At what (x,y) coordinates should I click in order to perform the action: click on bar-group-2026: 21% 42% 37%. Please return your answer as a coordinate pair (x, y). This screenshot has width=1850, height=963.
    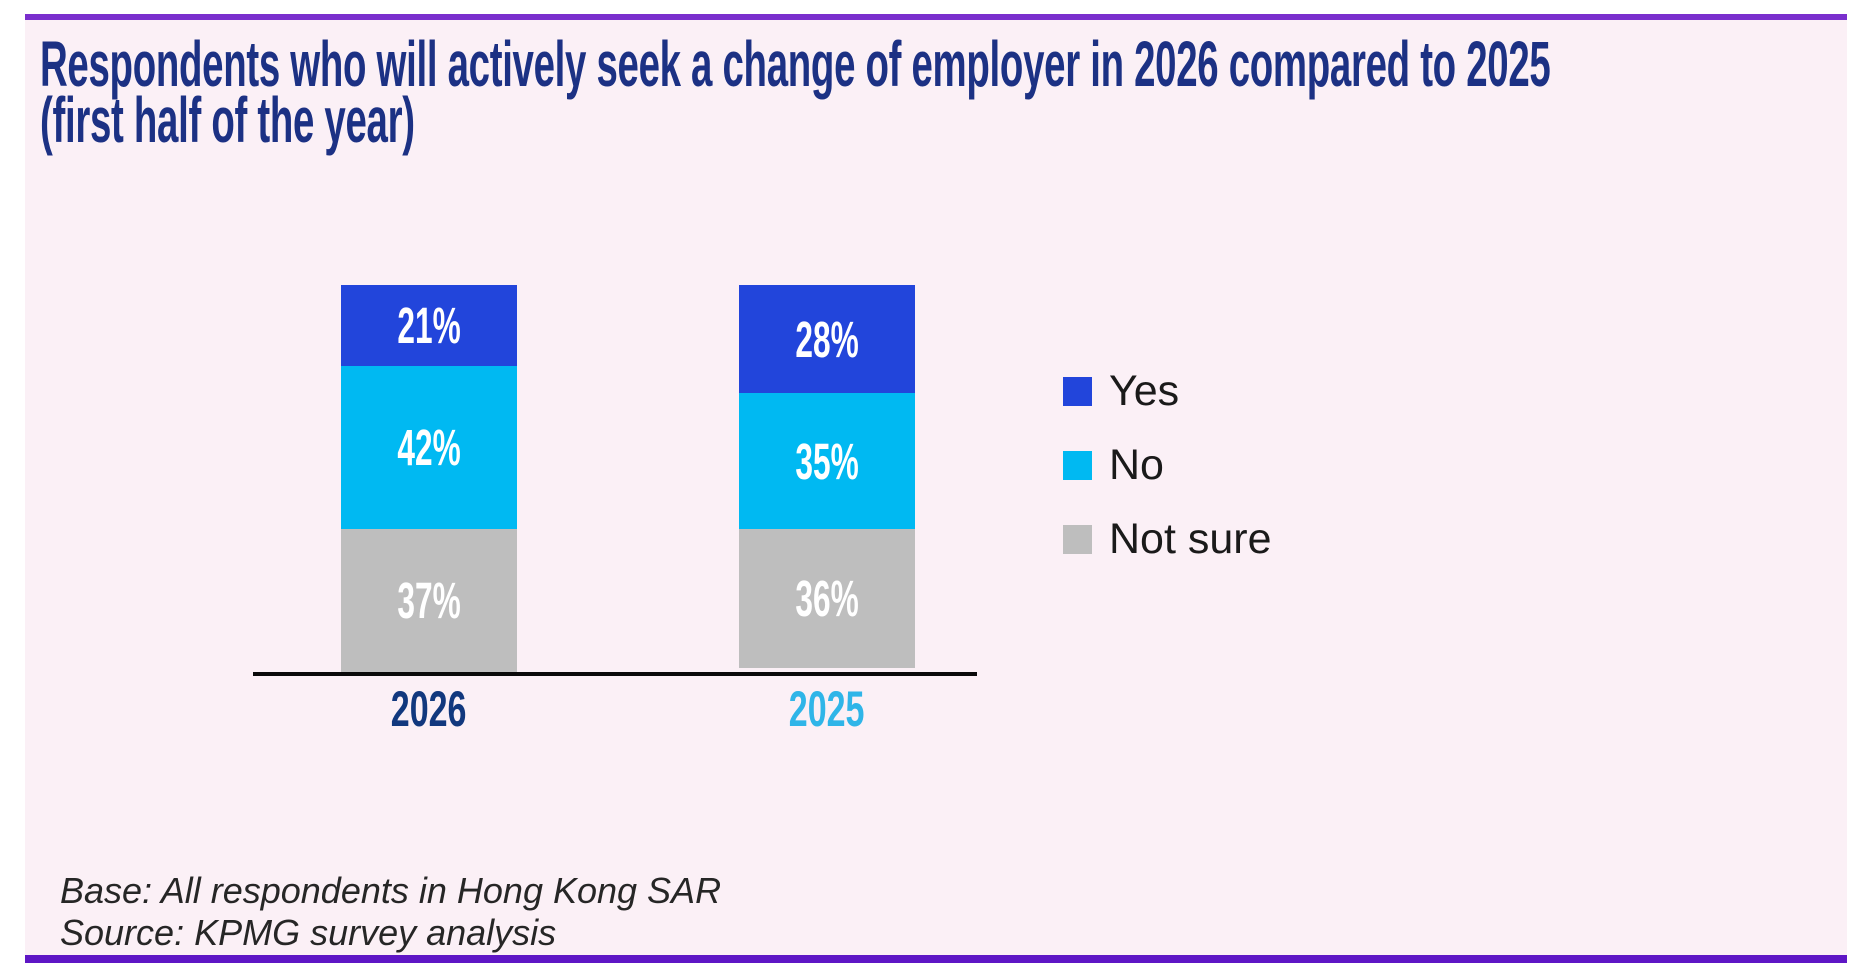
    Looking at the image, I should click on (429, 478).